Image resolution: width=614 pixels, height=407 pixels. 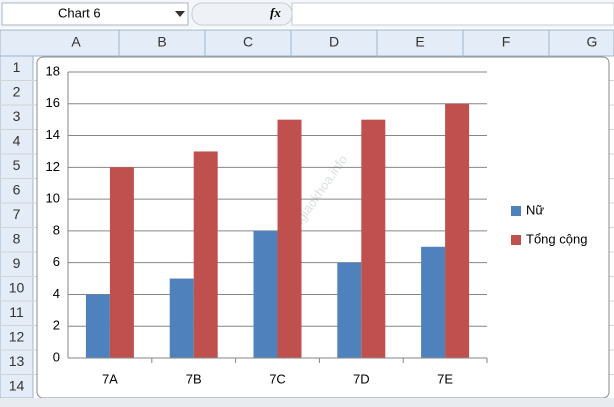 What do you see at coordinates (53, 70) in the screenshot?
I see `y-tick-label: 18` at bounding box center [53, 70].